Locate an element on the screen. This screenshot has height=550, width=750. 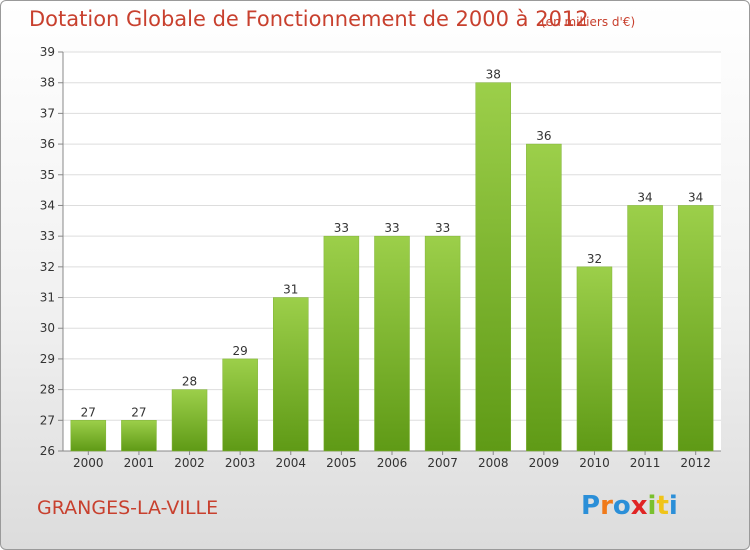
x-tick-label: 2012 is located at coordinates (695, 463).